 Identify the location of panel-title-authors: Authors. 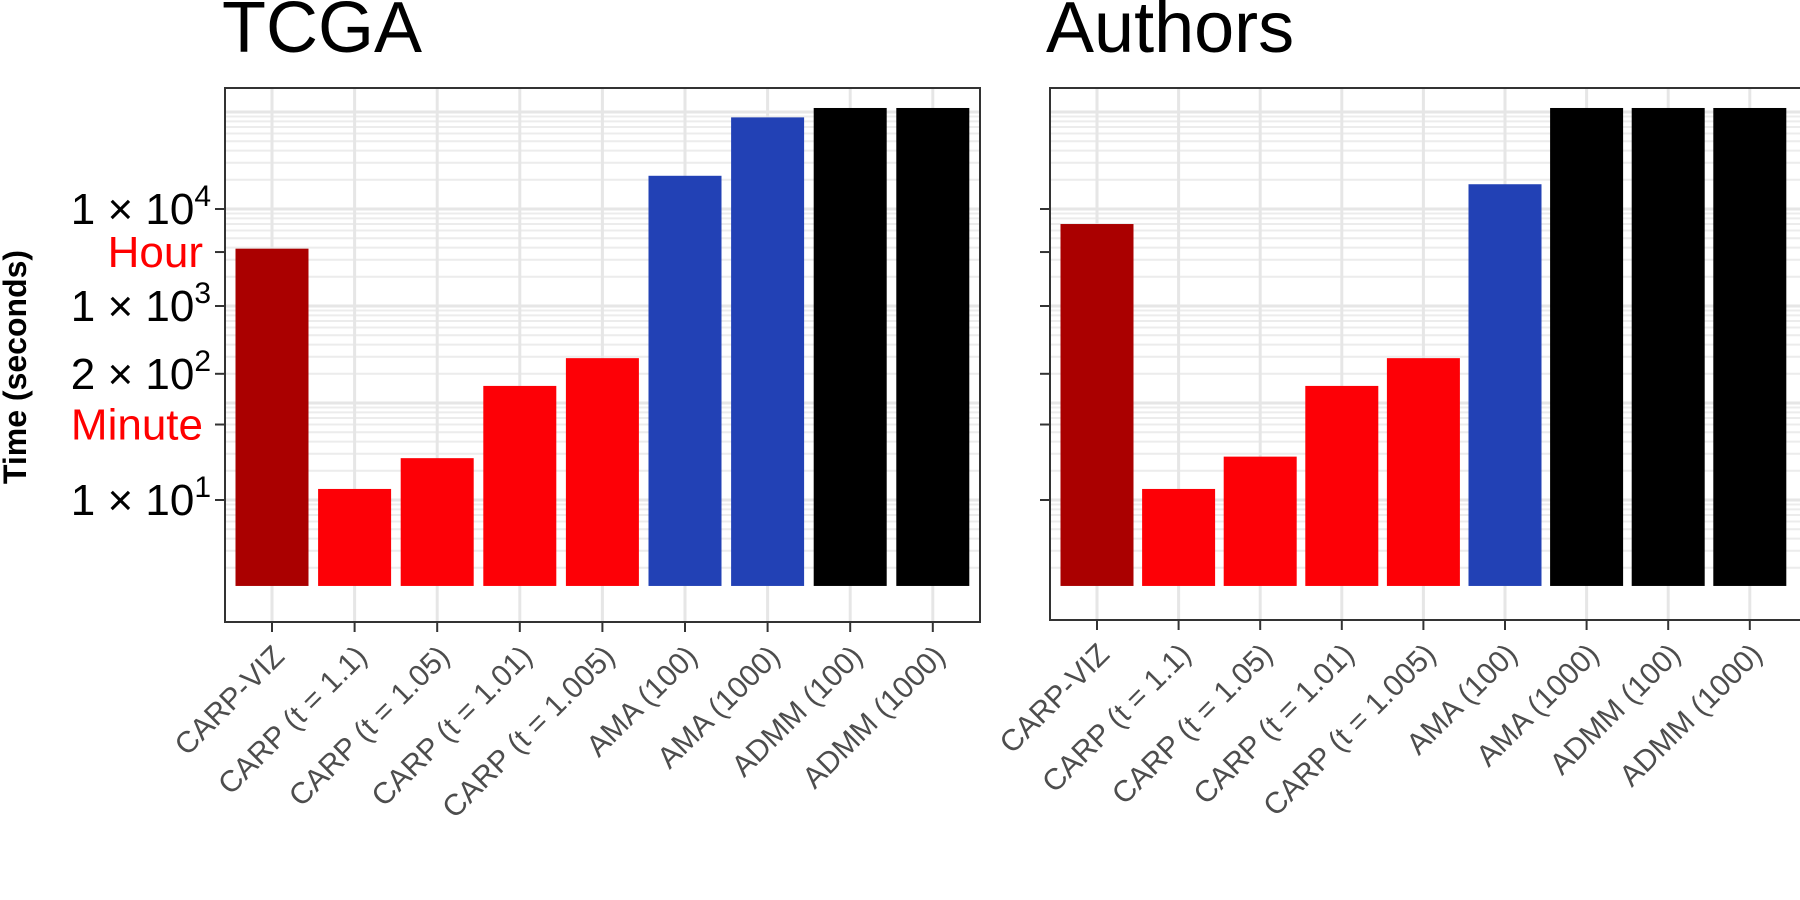
(1170, 34).